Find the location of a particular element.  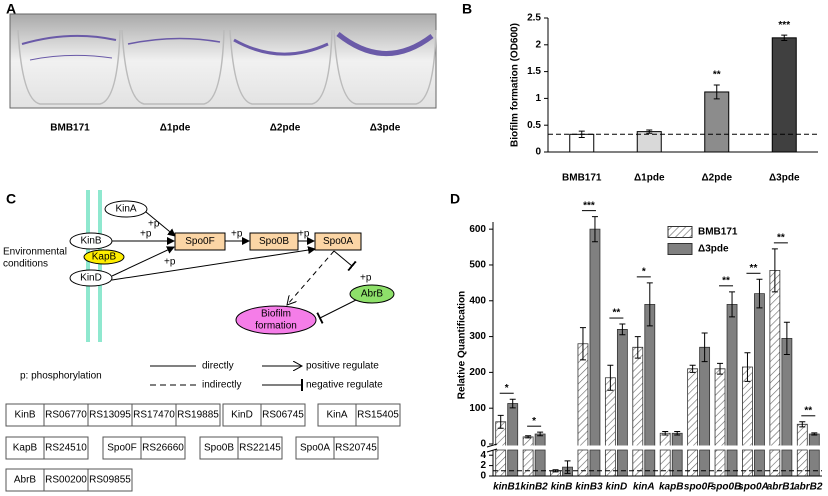

y-tick-label: 500 is located at coordinates (477, 265).